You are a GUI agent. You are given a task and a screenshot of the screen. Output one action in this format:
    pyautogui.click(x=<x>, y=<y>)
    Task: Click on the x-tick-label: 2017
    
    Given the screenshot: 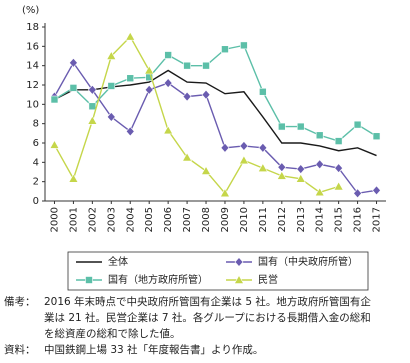 What is the action you would take?
    pyautogui.click(x=377, y=219)
    